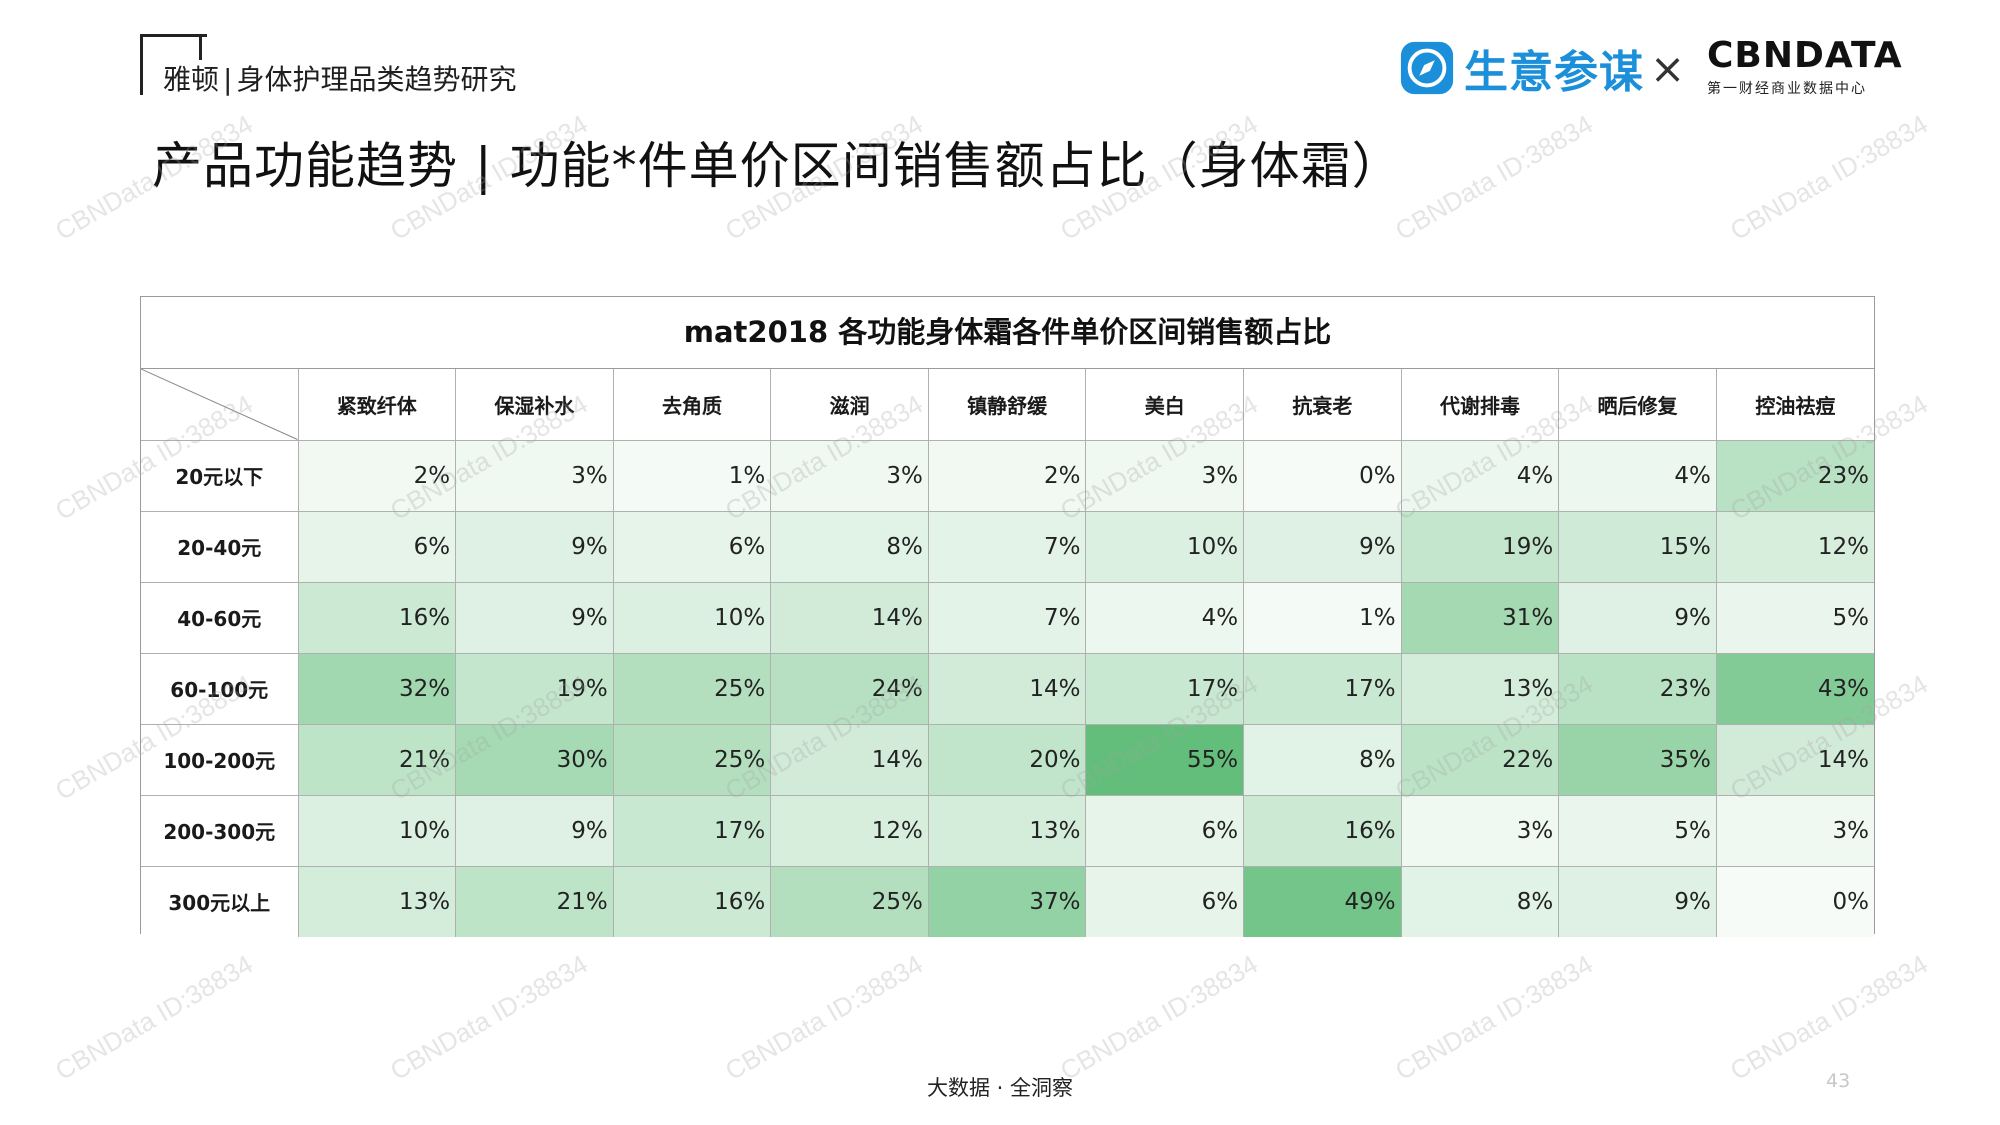 The height and width of the screenshot is (1125, 2000). I want to click on heatmap-cell: 24%, so click(849, 688).